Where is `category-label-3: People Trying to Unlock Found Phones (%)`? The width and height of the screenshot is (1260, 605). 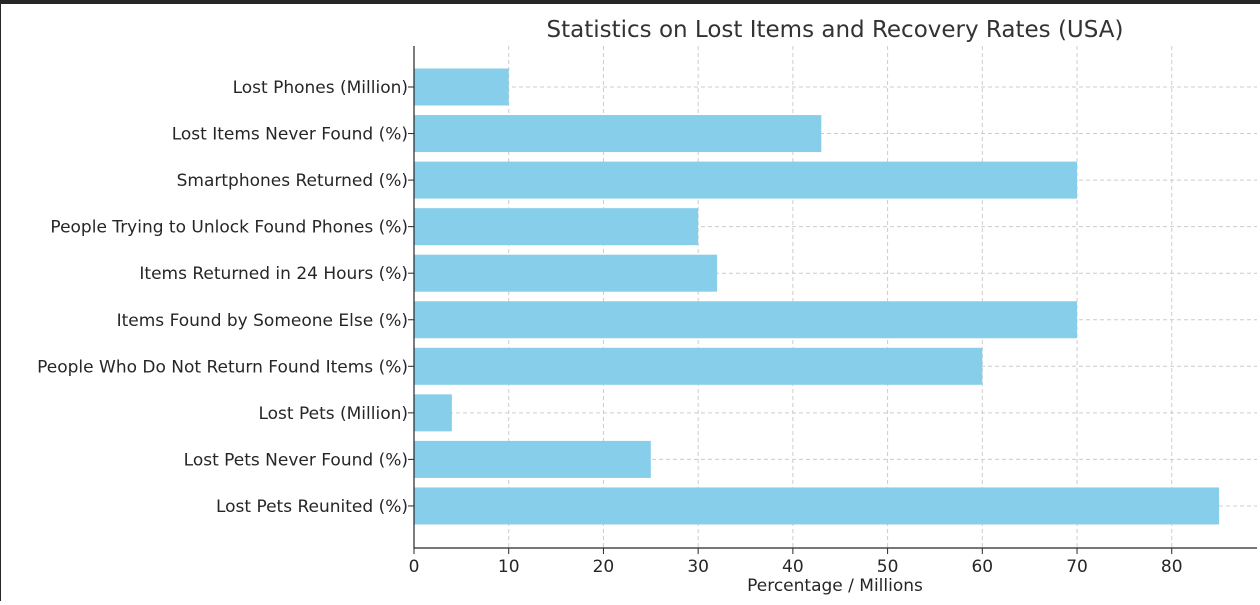 category-label-3: People Trying to Unlock Found Phones (%) is located at coordinates (229, 228).